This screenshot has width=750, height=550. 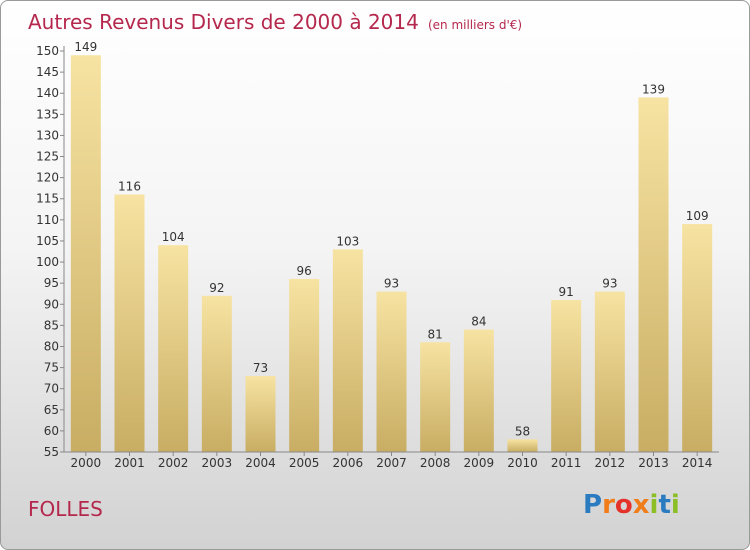 What do you see at coordinates (51, 368) in the screenshot?
I see `y-tick-label: 75` at bounding box center [51, 368].